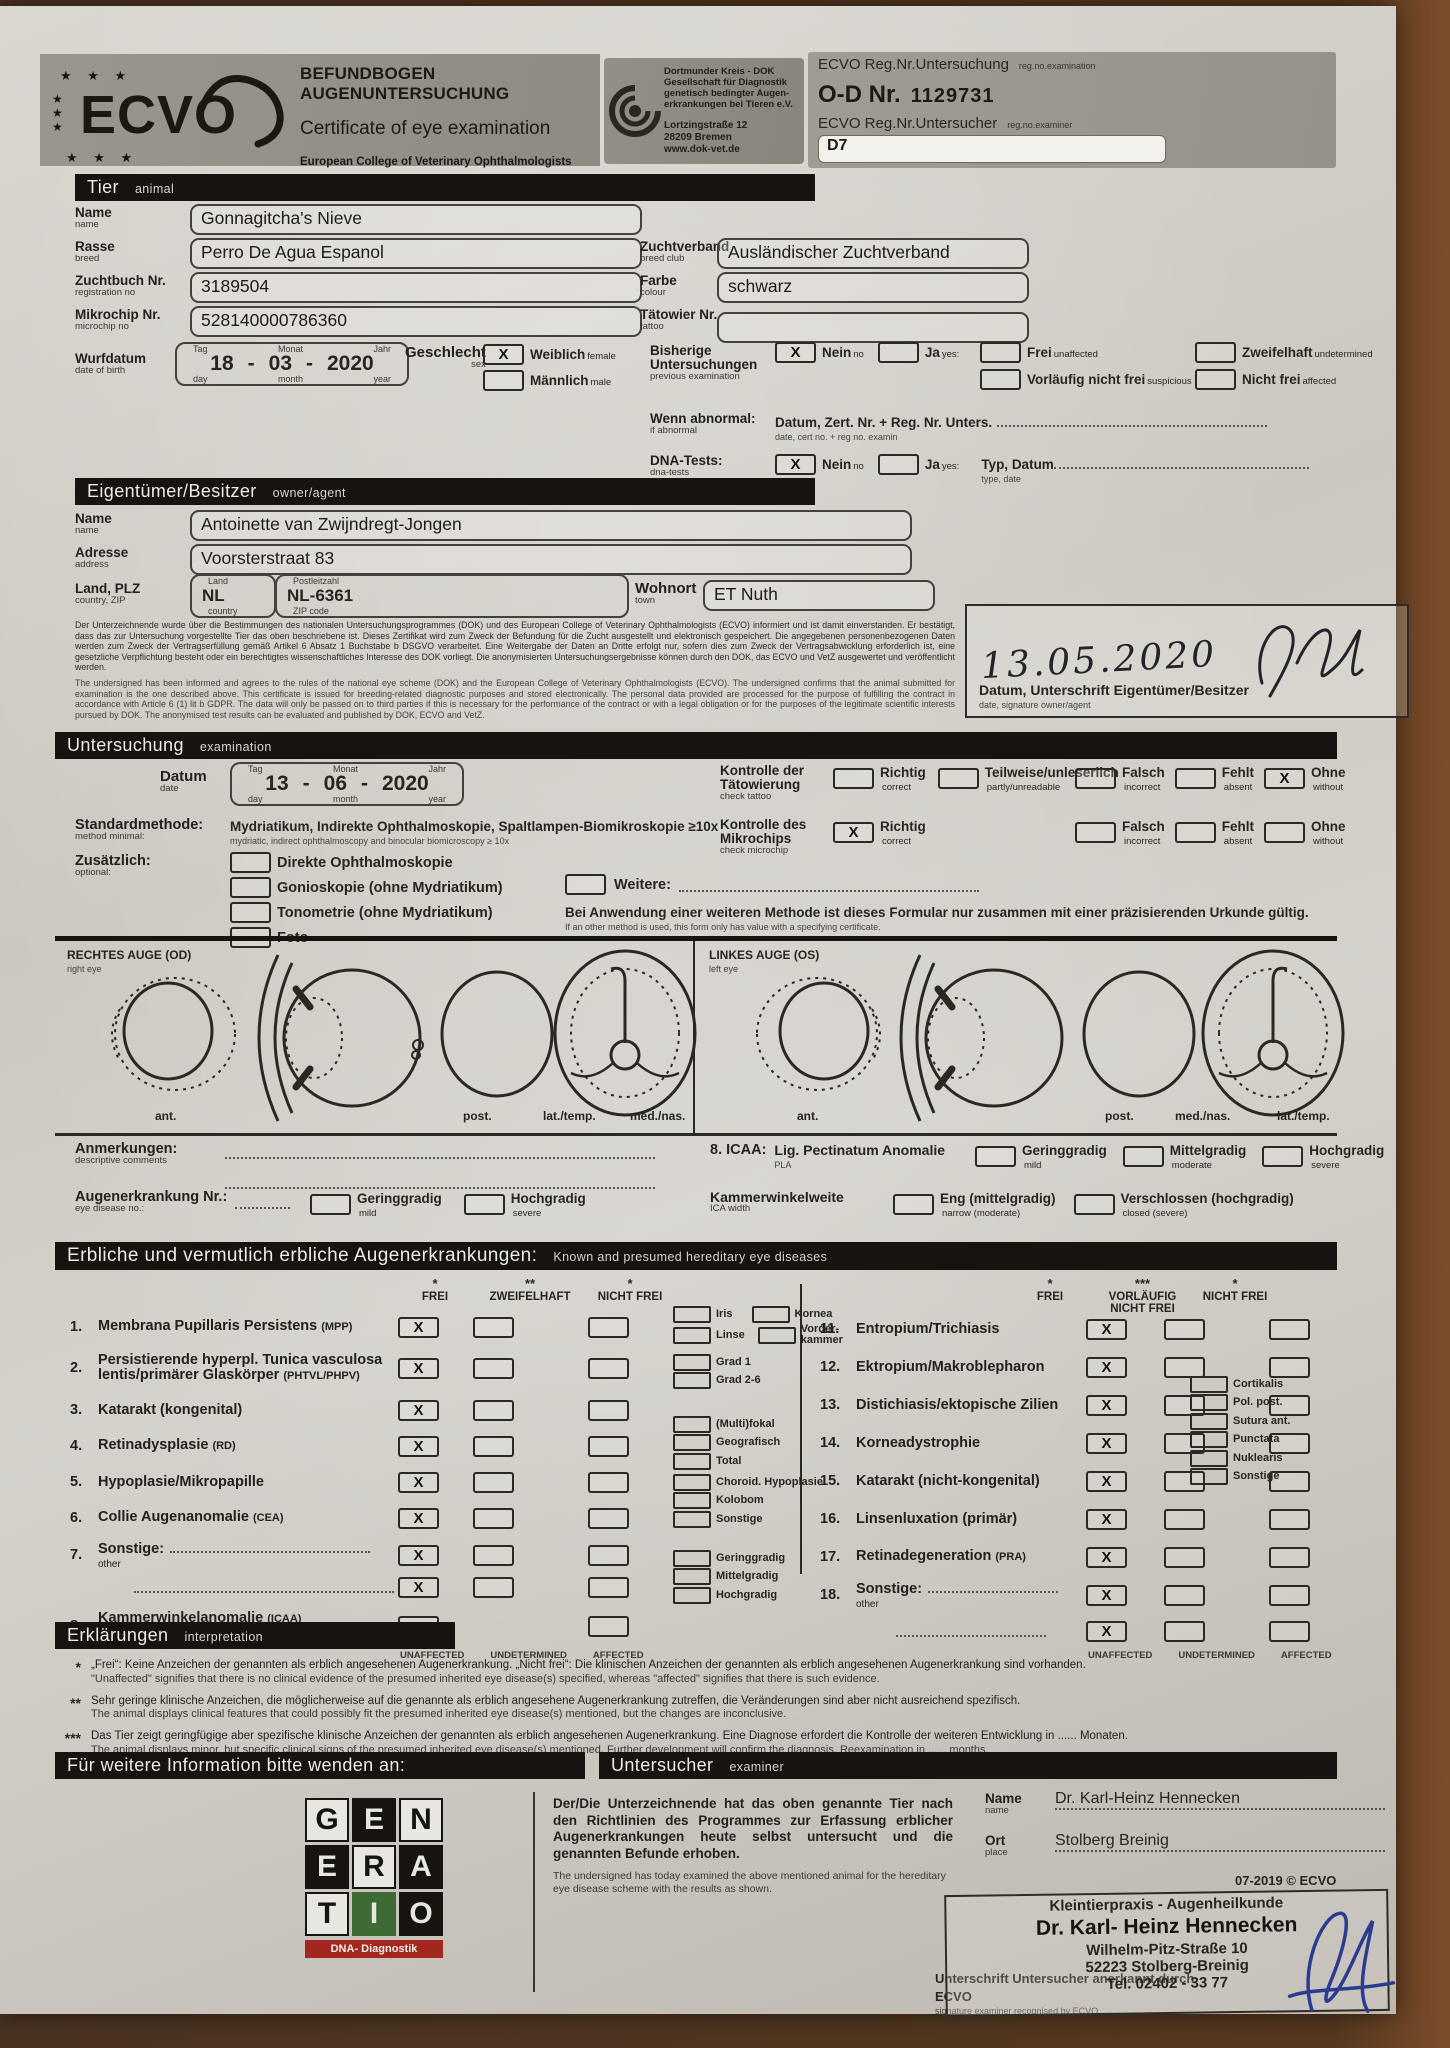 The height and width of the screenshot is (2048, 1450). Describe the element at coordinates (971, 1631) in the screenshot. I see `row-label` at that location.